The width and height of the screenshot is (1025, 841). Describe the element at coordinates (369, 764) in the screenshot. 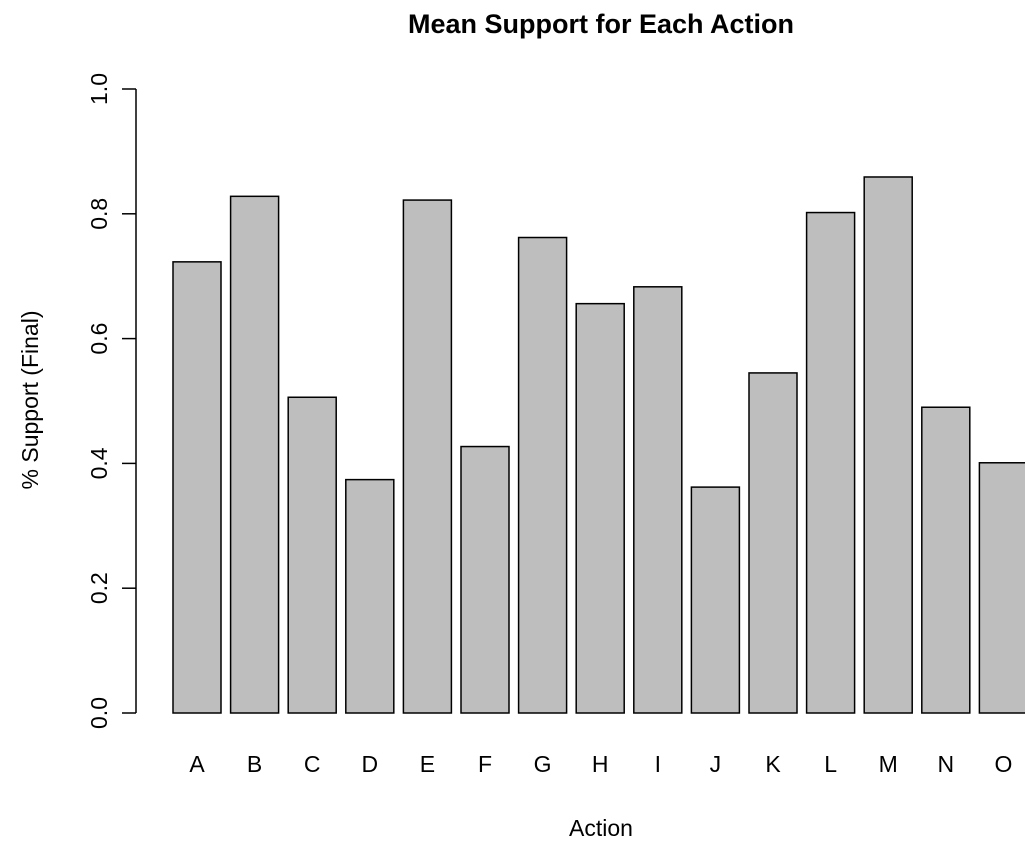

I see `x-tick-label: D` at that location.